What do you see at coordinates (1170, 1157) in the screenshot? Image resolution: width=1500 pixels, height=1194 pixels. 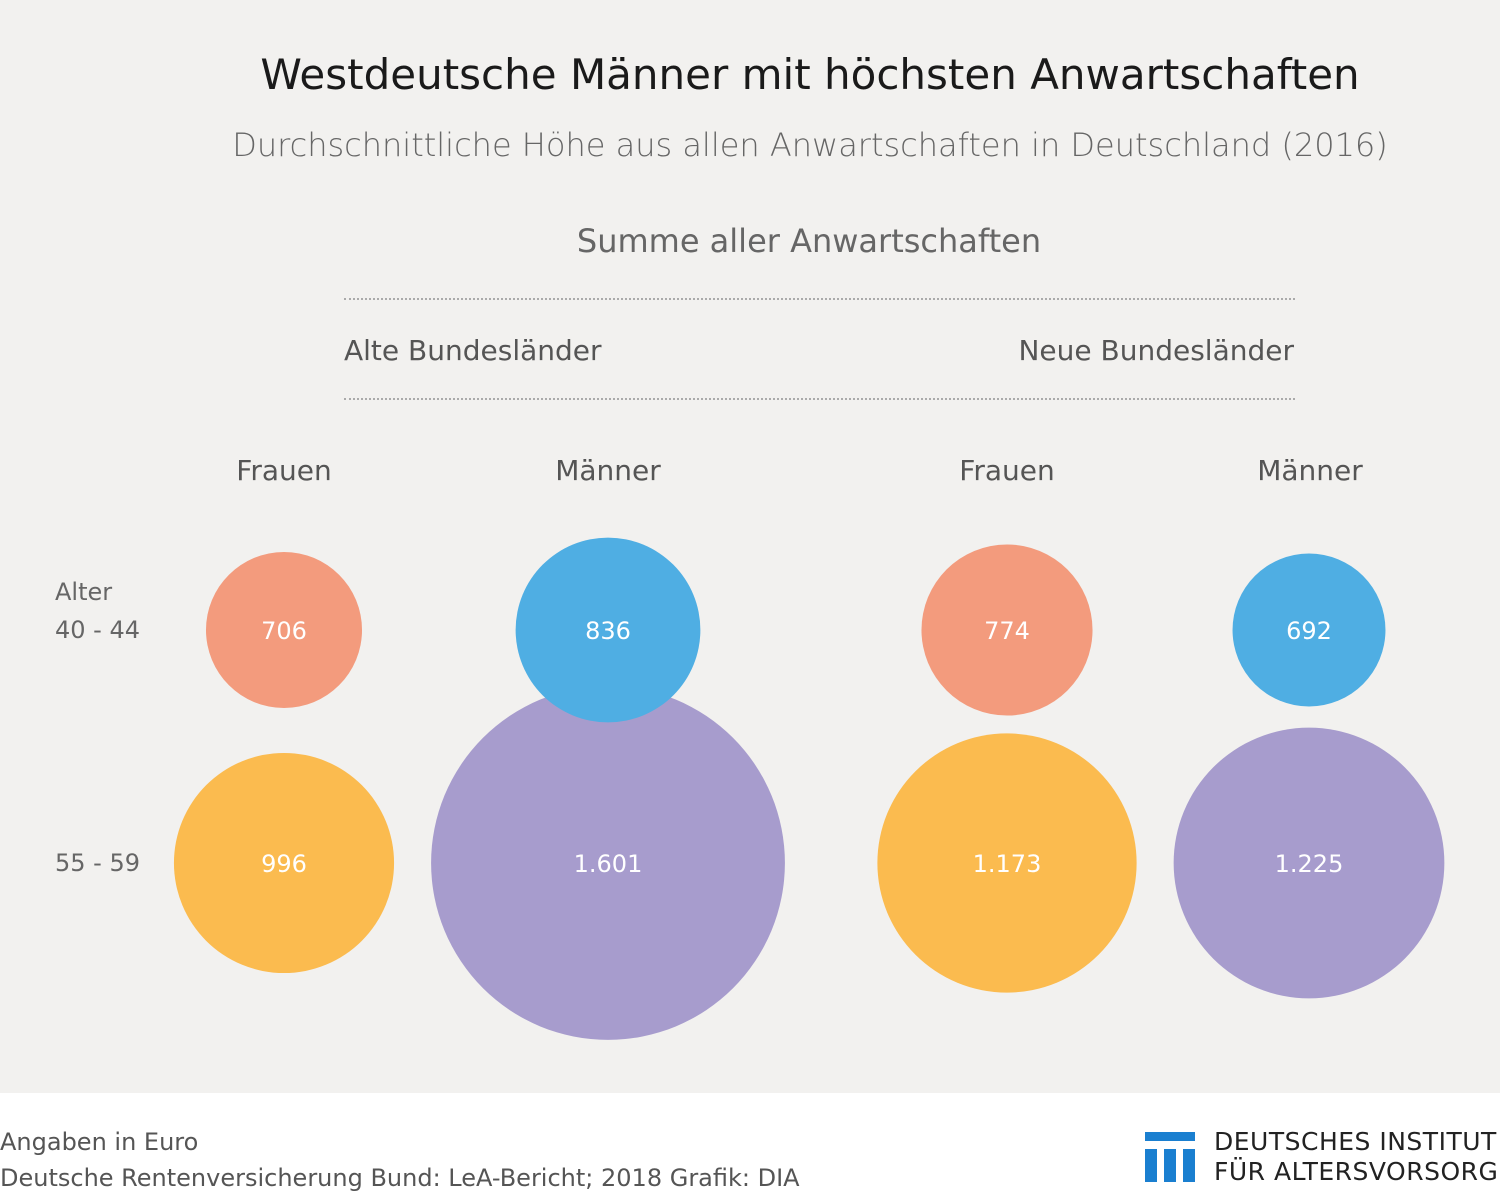 I see `logo-icon` at bounding box center [1170, 1157].